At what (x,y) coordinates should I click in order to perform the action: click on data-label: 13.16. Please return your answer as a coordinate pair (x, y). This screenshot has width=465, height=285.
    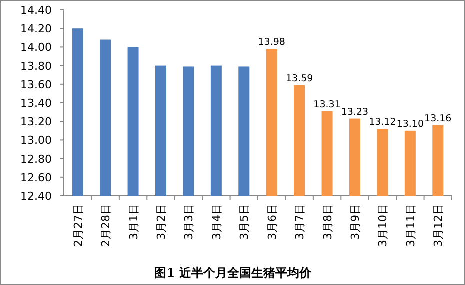
    Looking at the image, I should click on (438, 118).